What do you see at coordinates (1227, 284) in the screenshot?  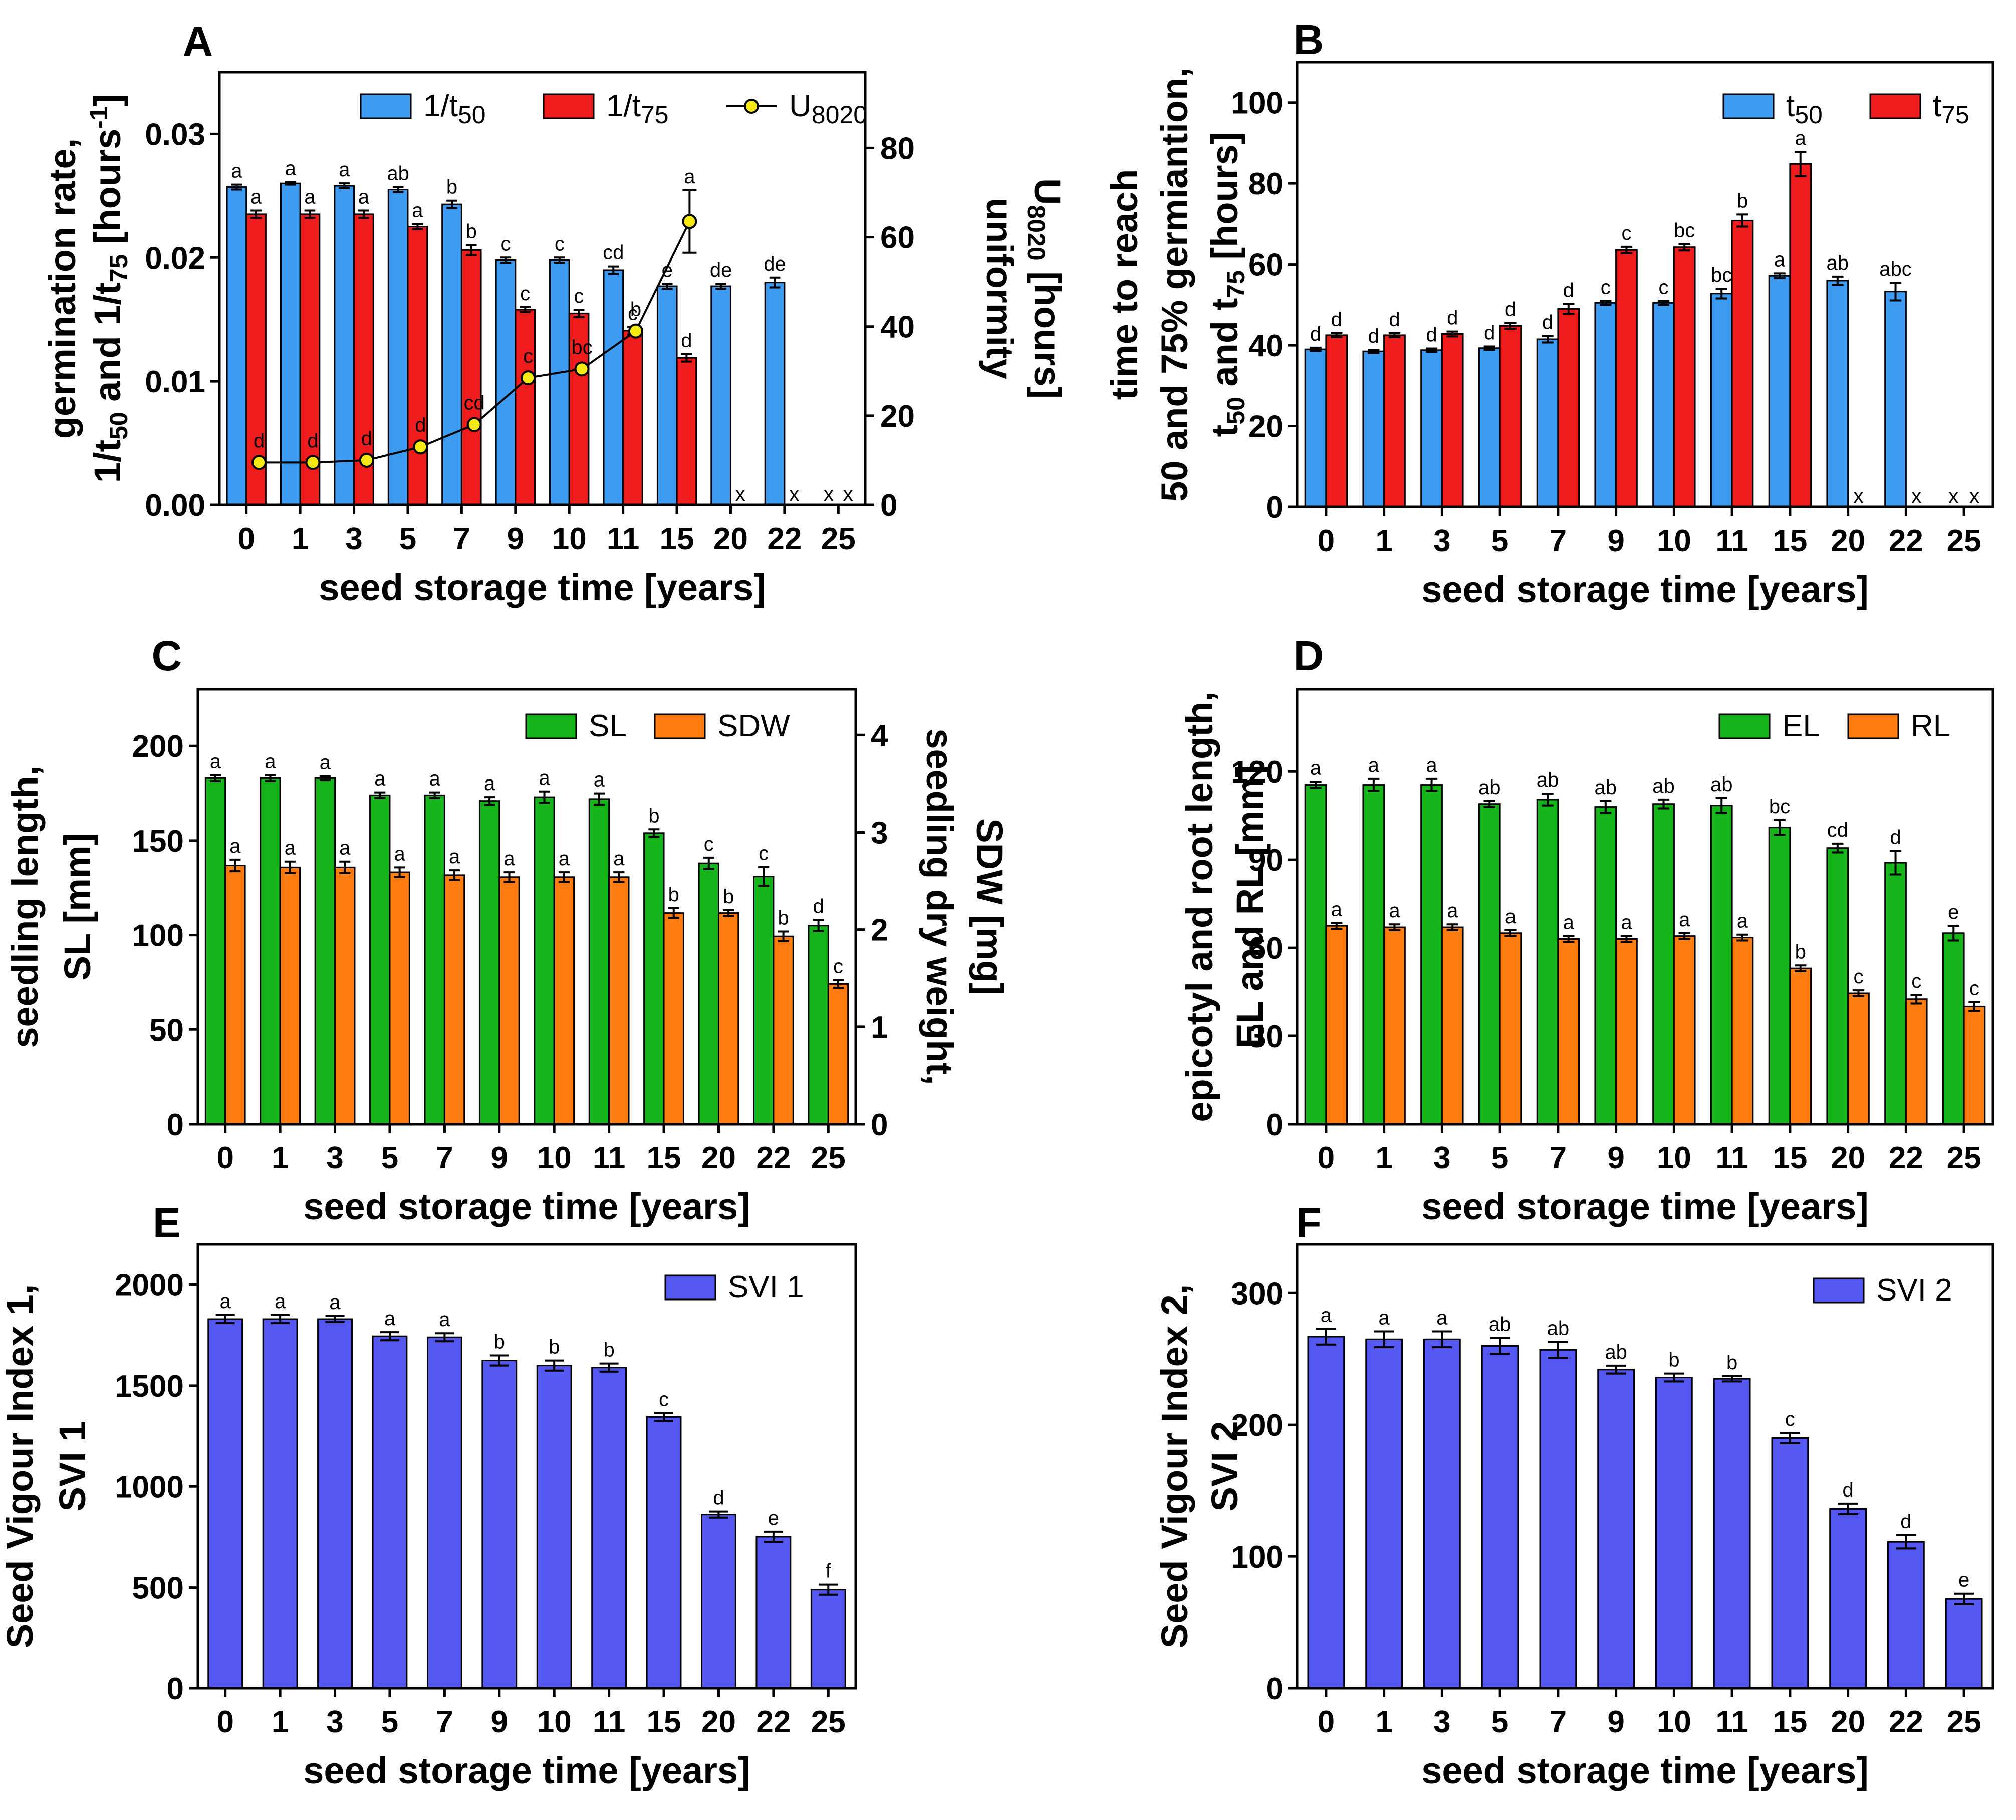 I see `panel-b-ylabel: t50 and t75 [hours]` at bounding box center [1227, 284].